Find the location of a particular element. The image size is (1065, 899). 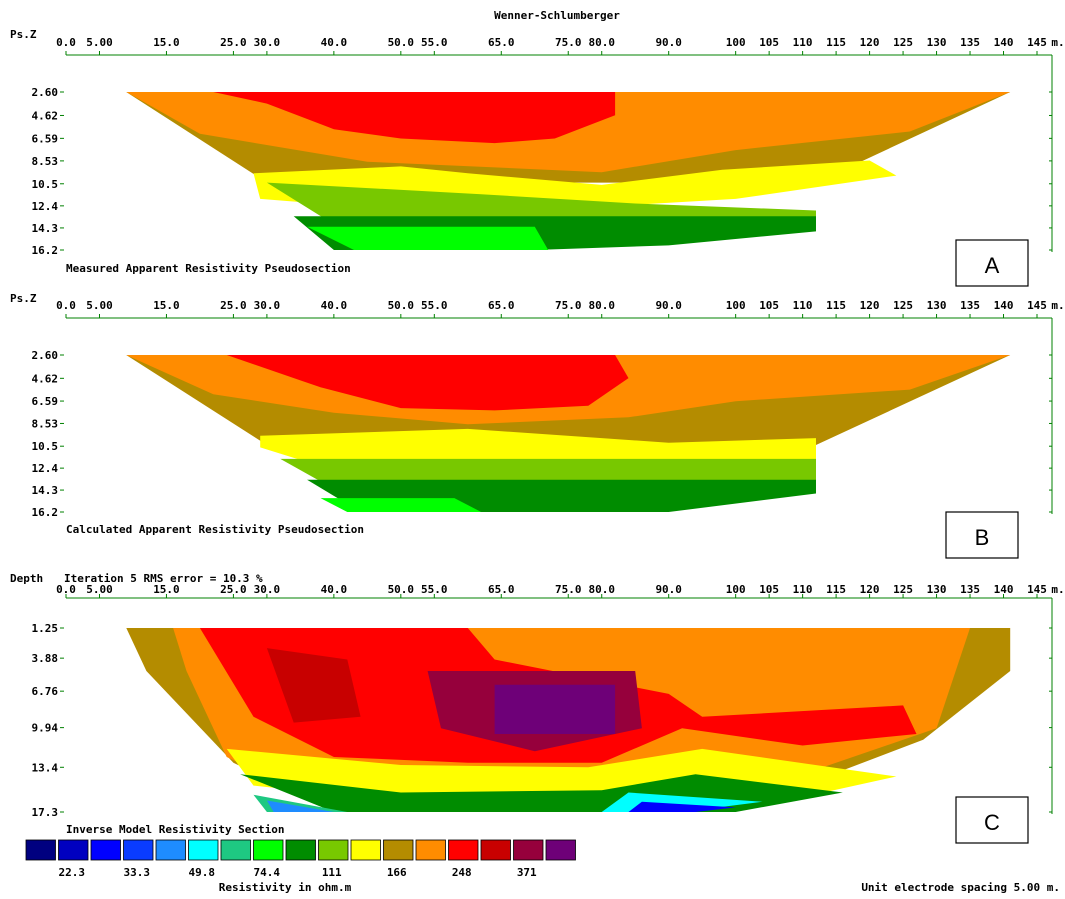

legend-value-label: 22.3 is located at coordinates (72, 872).